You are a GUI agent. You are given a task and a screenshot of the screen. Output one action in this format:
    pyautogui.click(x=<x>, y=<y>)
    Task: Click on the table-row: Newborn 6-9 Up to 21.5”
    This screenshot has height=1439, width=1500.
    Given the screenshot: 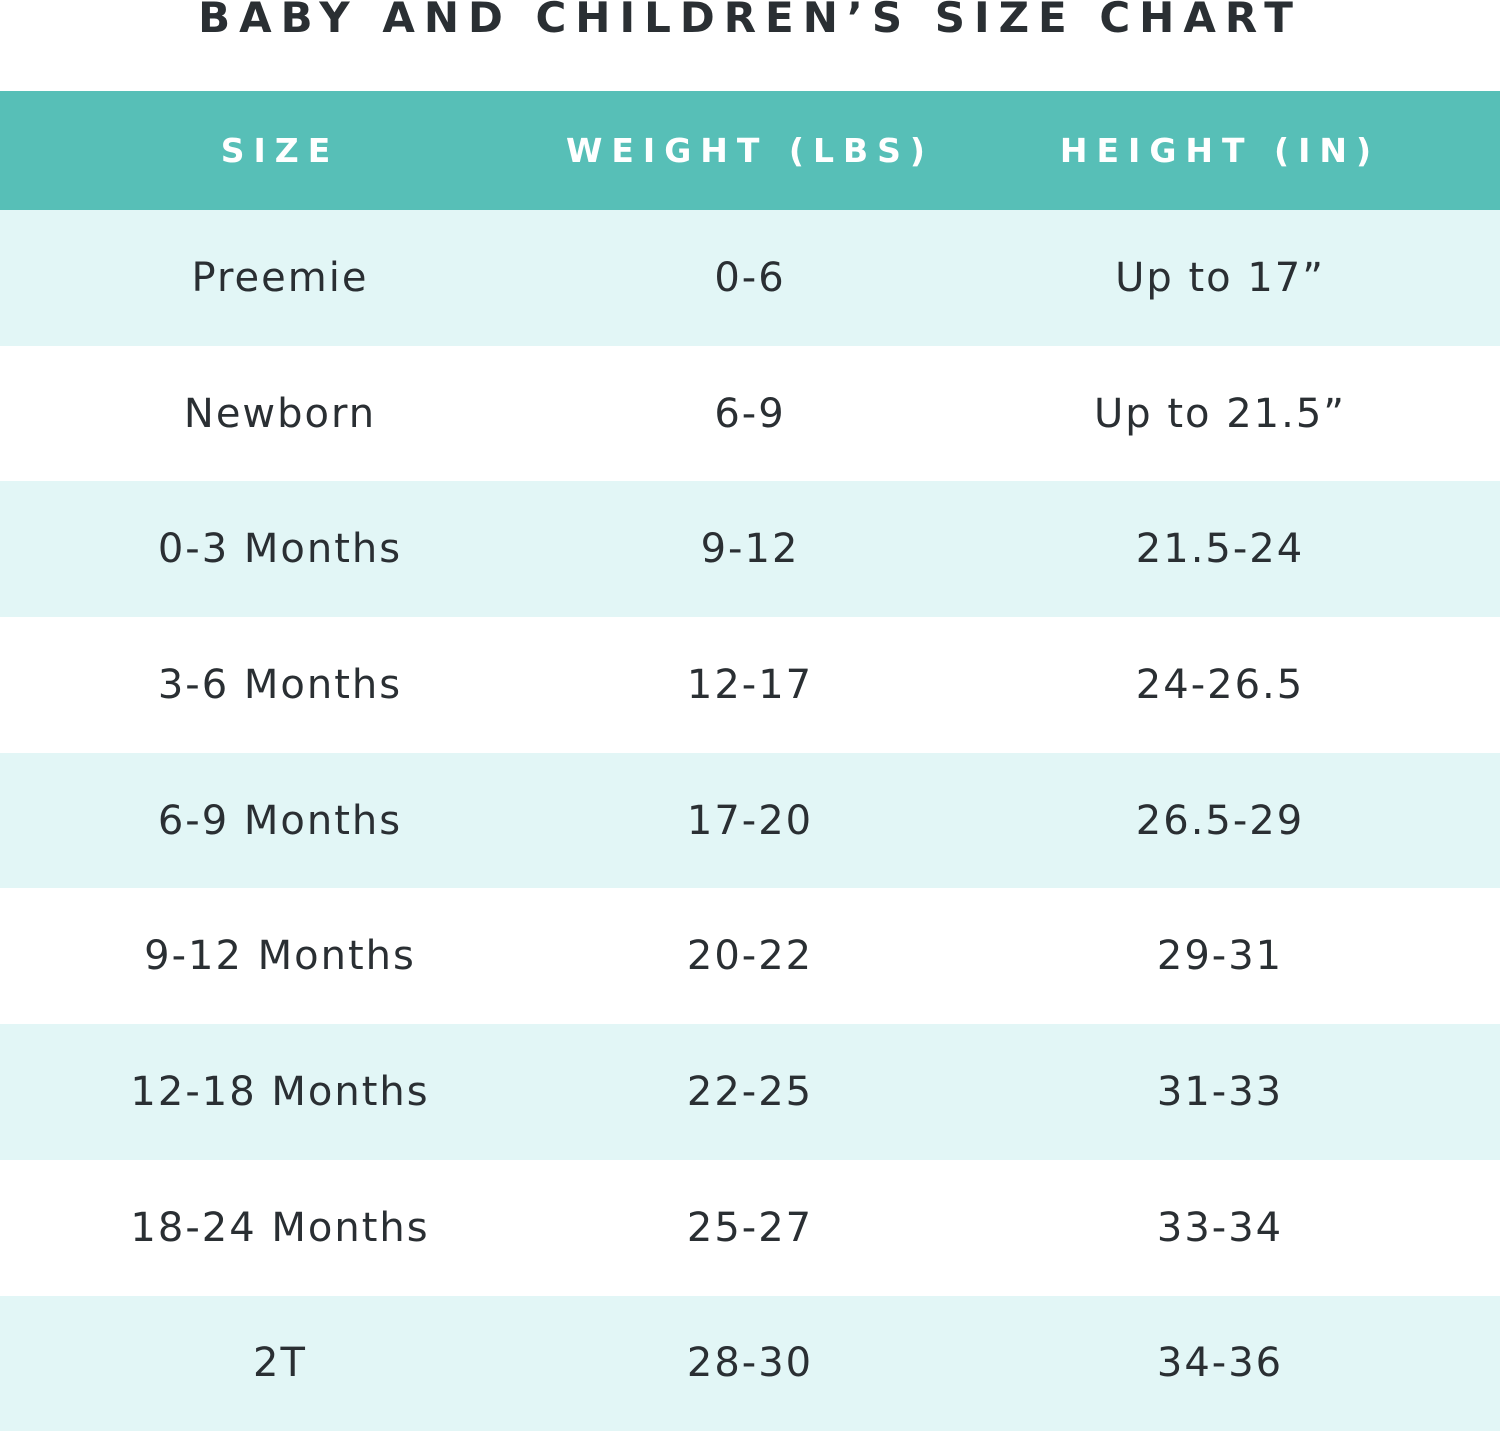 What is the action you would take?
    pyautogui.click(x=750, y=413)
    